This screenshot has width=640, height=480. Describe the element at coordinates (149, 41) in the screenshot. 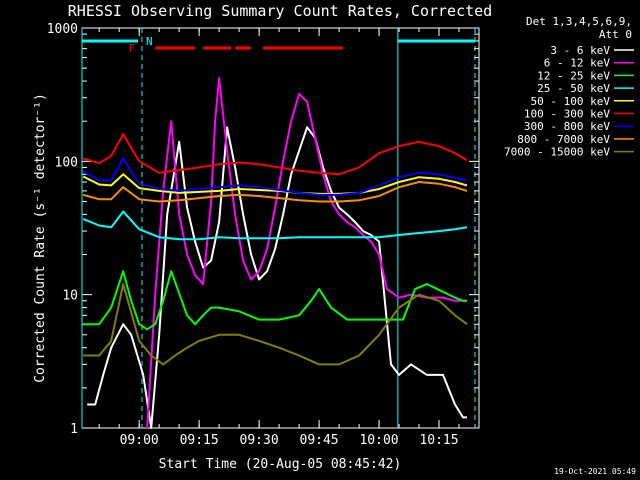

I see `night-flag-label: N` at that location.